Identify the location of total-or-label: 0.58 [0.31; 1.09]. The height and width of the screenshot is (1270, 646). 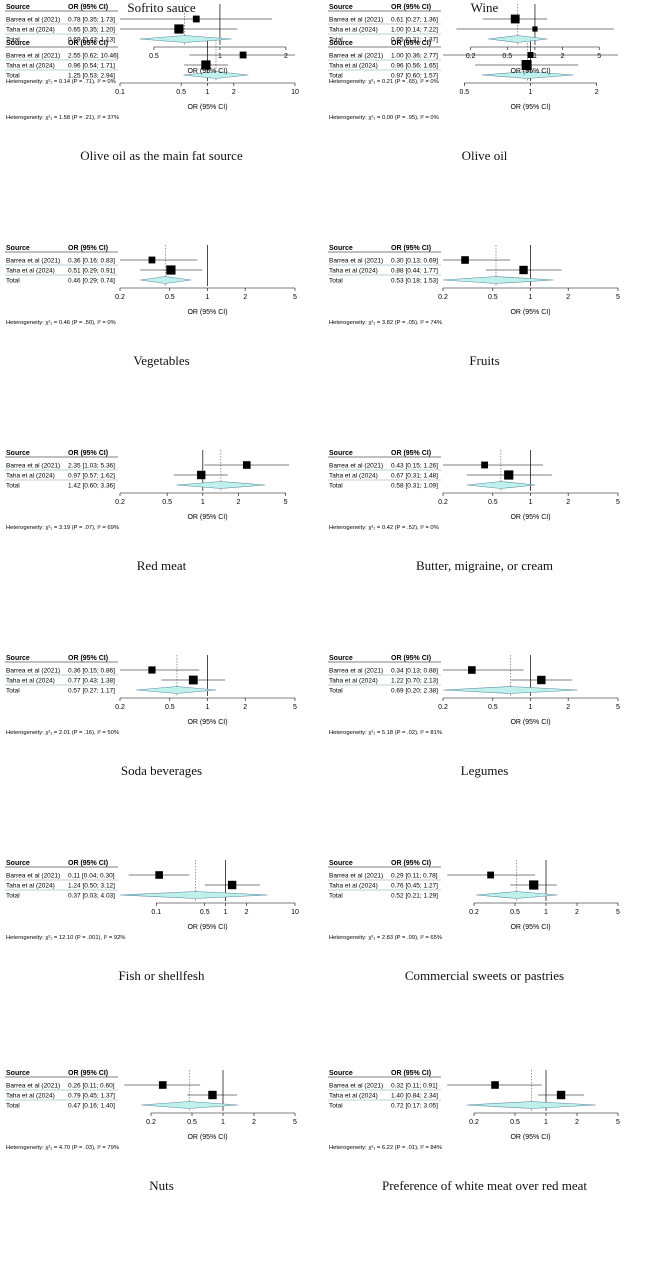
(414, 486).